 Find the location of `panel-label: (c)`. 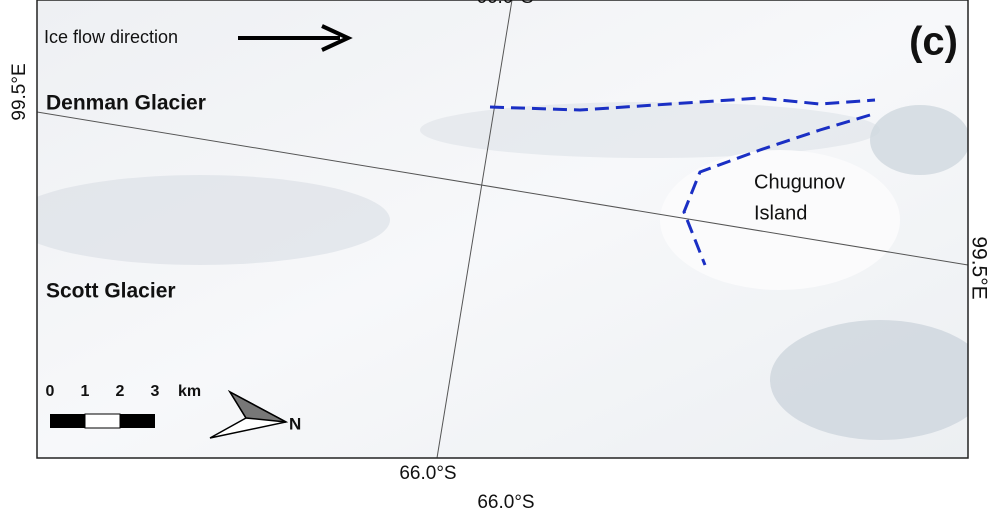

panel-label: (c) is located at coordinates (933, 42).